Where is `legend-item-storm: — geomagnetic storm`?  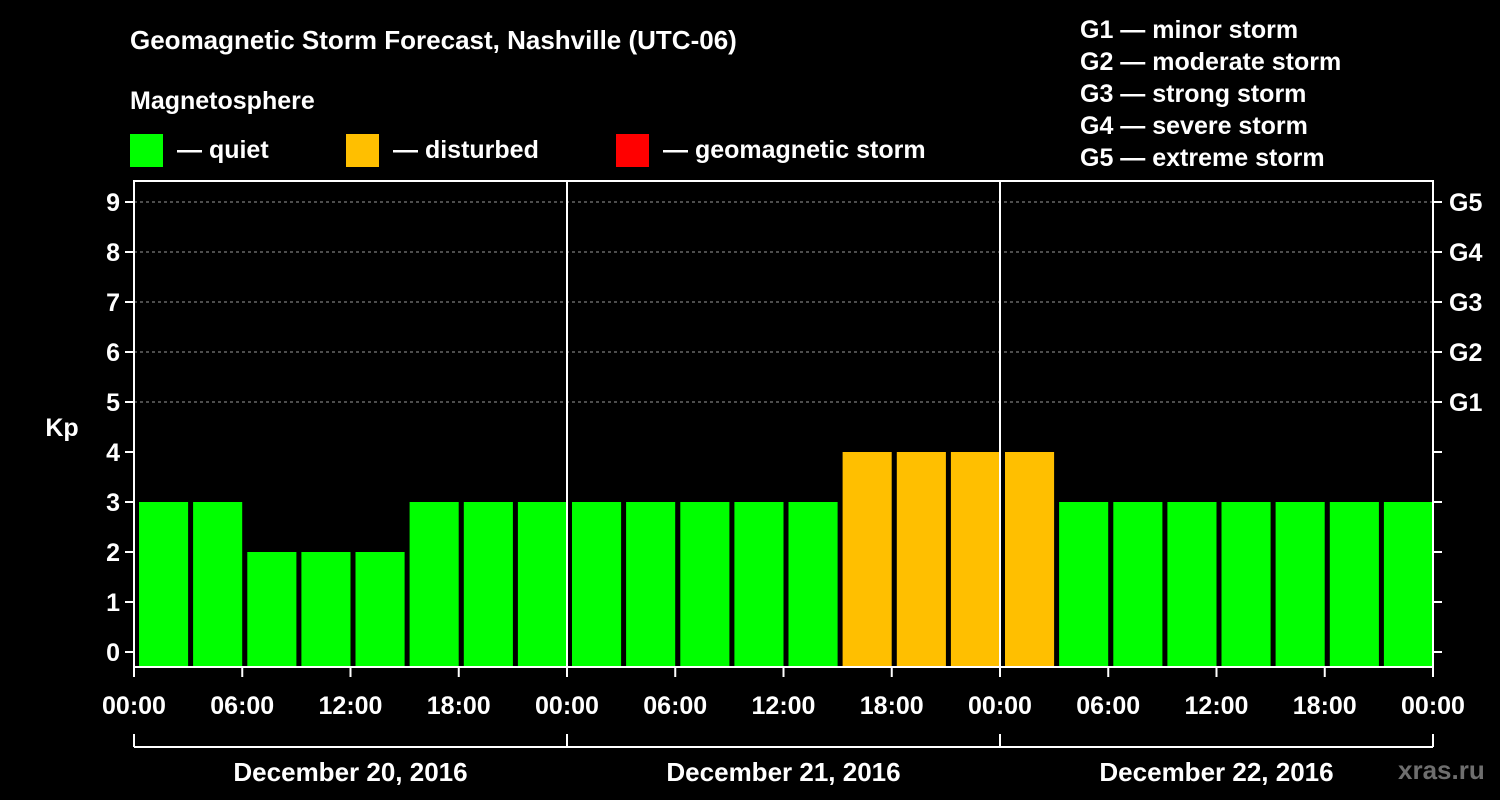
legend-item-storm: — geomagnetic storm is located at coordinates (771, 150).